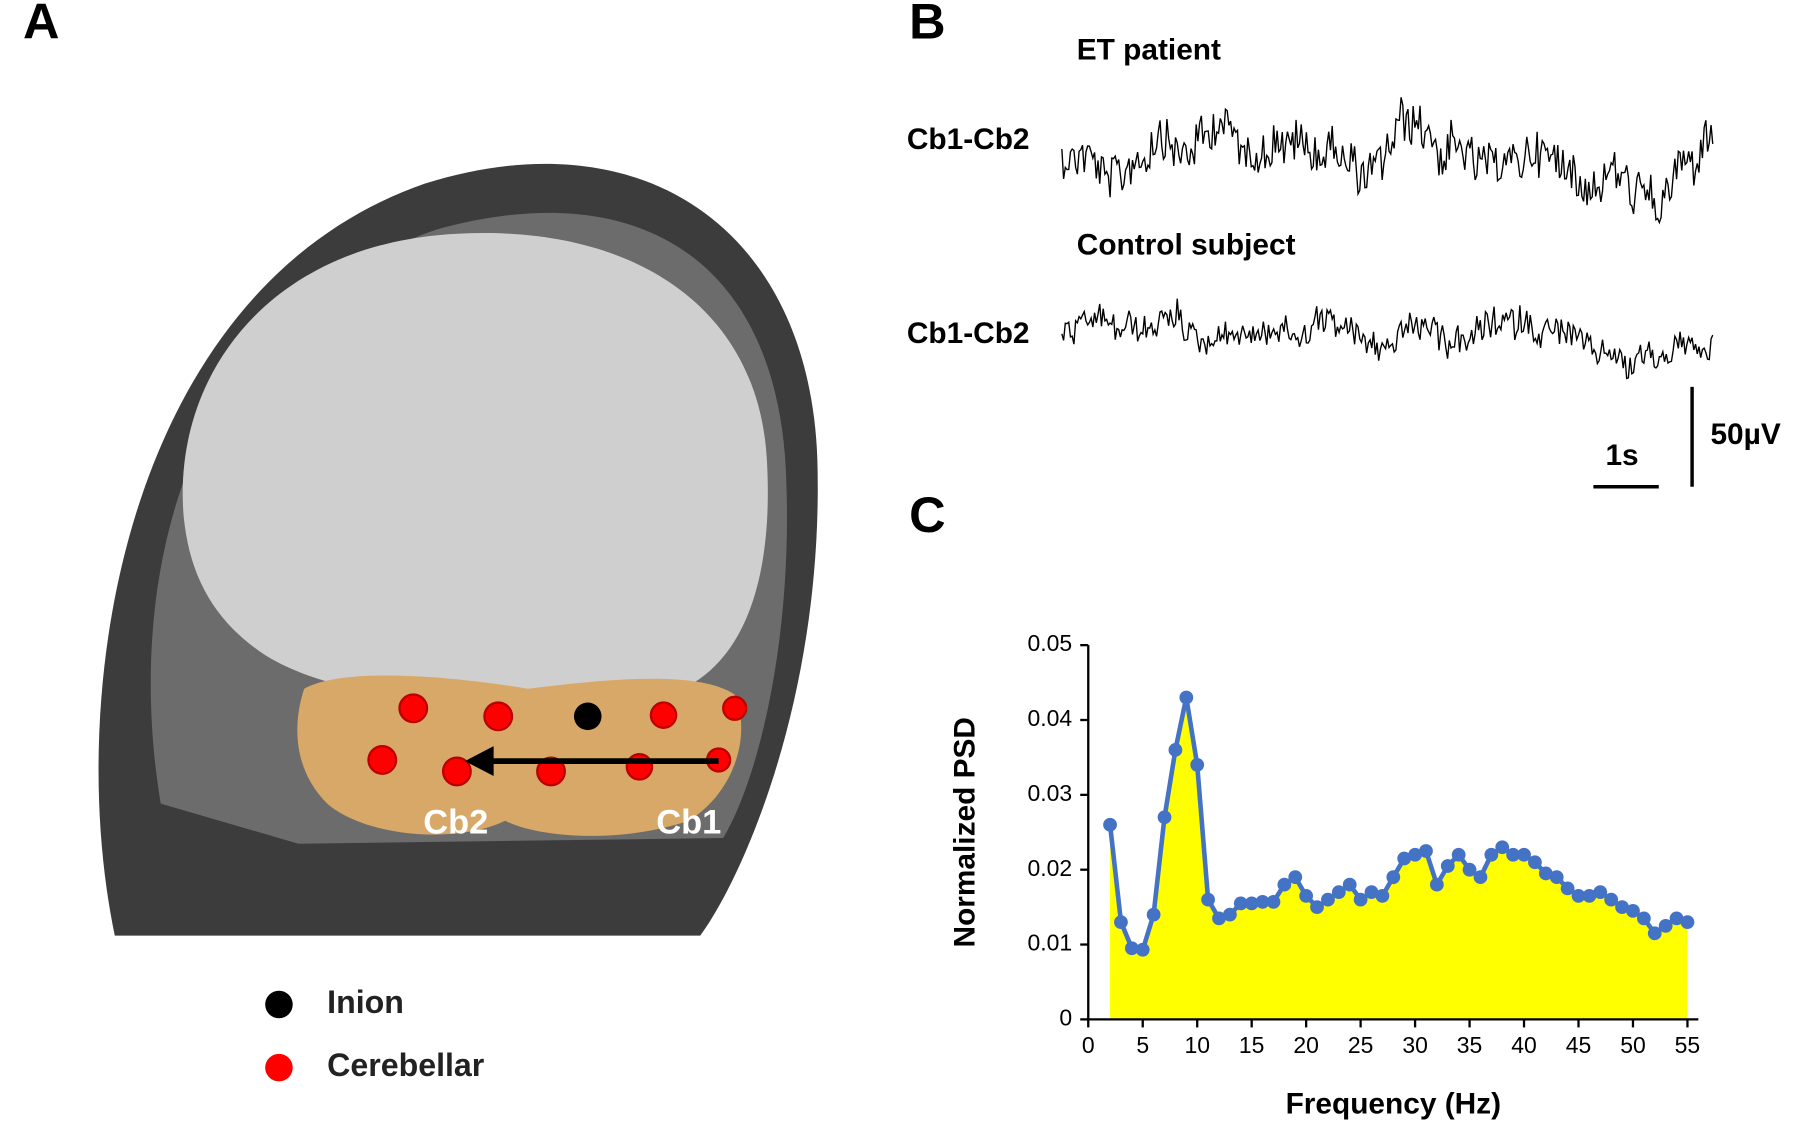 This screenshot has width=1800, height=1125. What do you see at coordinates (1524, 1045) in the screenshot?
I see `x-tick-label: 40` at bounding box center [1524, 1045].